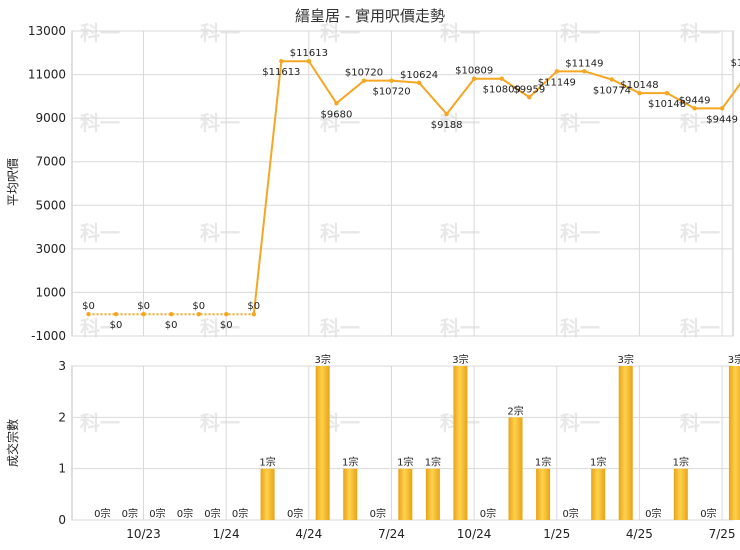 The width and height of the screenshot is (740, 550). Describe the element at coordinates (143, 534) in the screenshot. I see `x-tick-label: 10/23` at that location.